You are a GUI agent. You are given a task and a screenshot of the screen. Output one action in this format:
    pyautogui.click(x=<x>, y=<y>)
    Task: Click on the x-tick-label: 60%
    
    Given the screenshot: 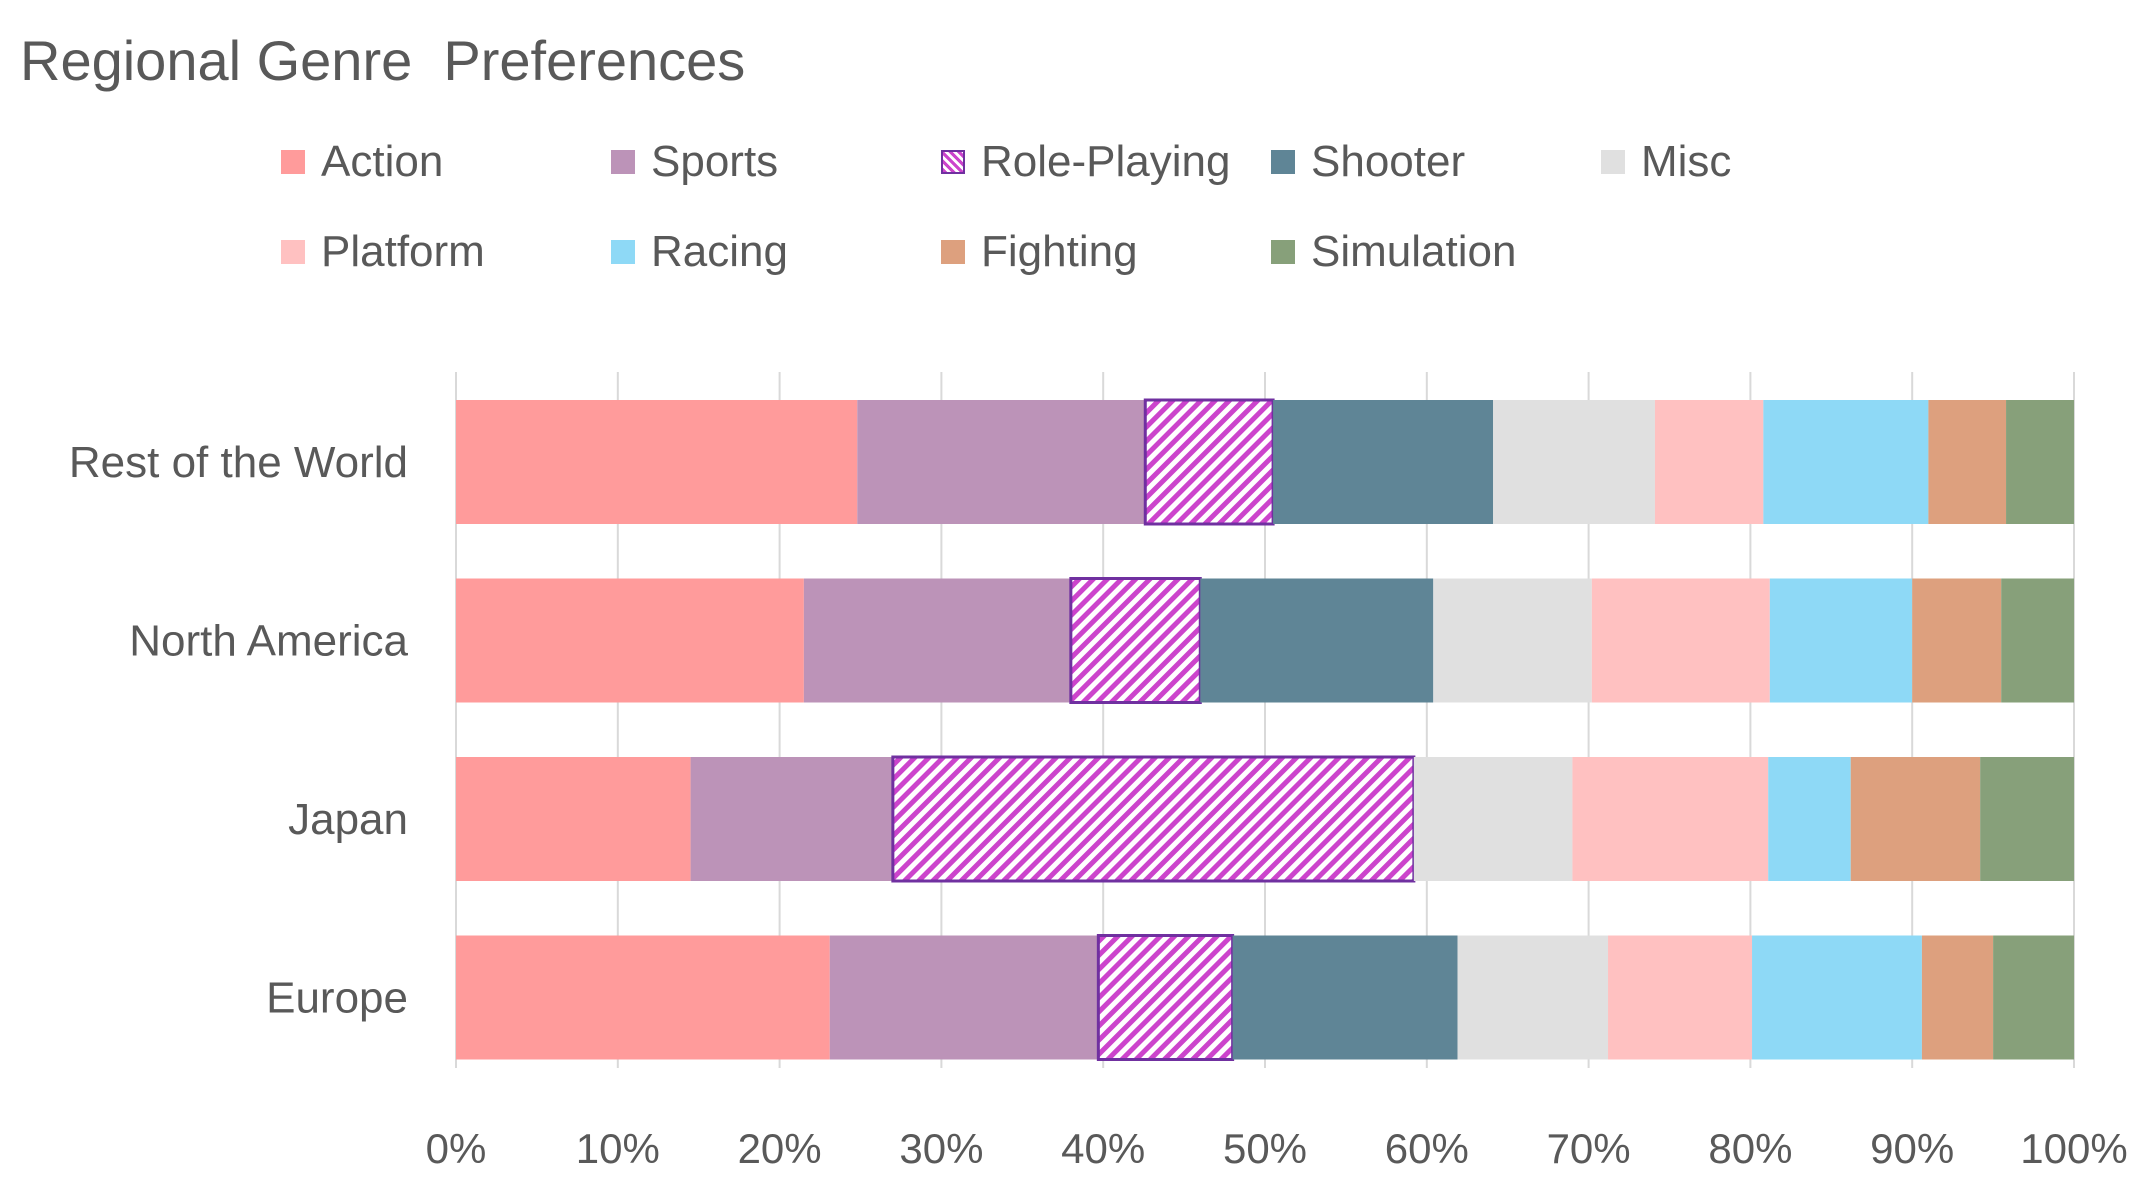 What is the action you would take?
    pyautogui.click(x=1427, y=1148)
    